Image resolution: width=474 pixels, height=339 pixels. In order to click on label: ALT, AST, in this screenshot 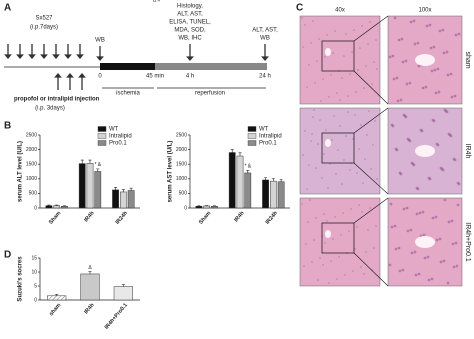, I will do `click(190, 15)`.